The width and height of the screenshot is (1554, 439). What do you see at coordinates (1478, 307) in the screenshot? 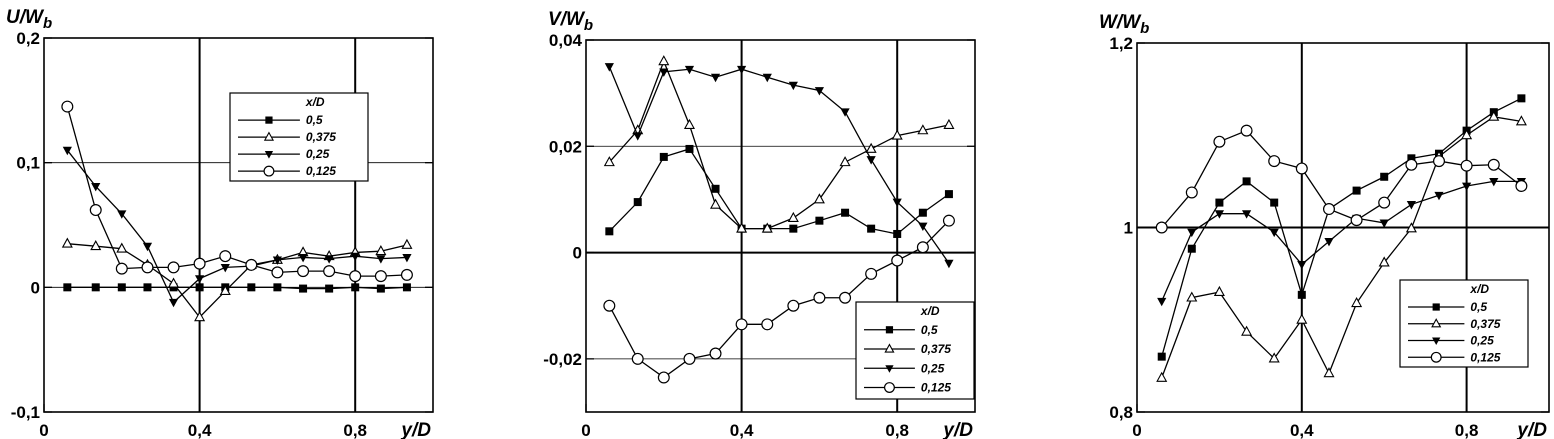
I see `legend-label: 0,5` at bounding box center [1478, 307].